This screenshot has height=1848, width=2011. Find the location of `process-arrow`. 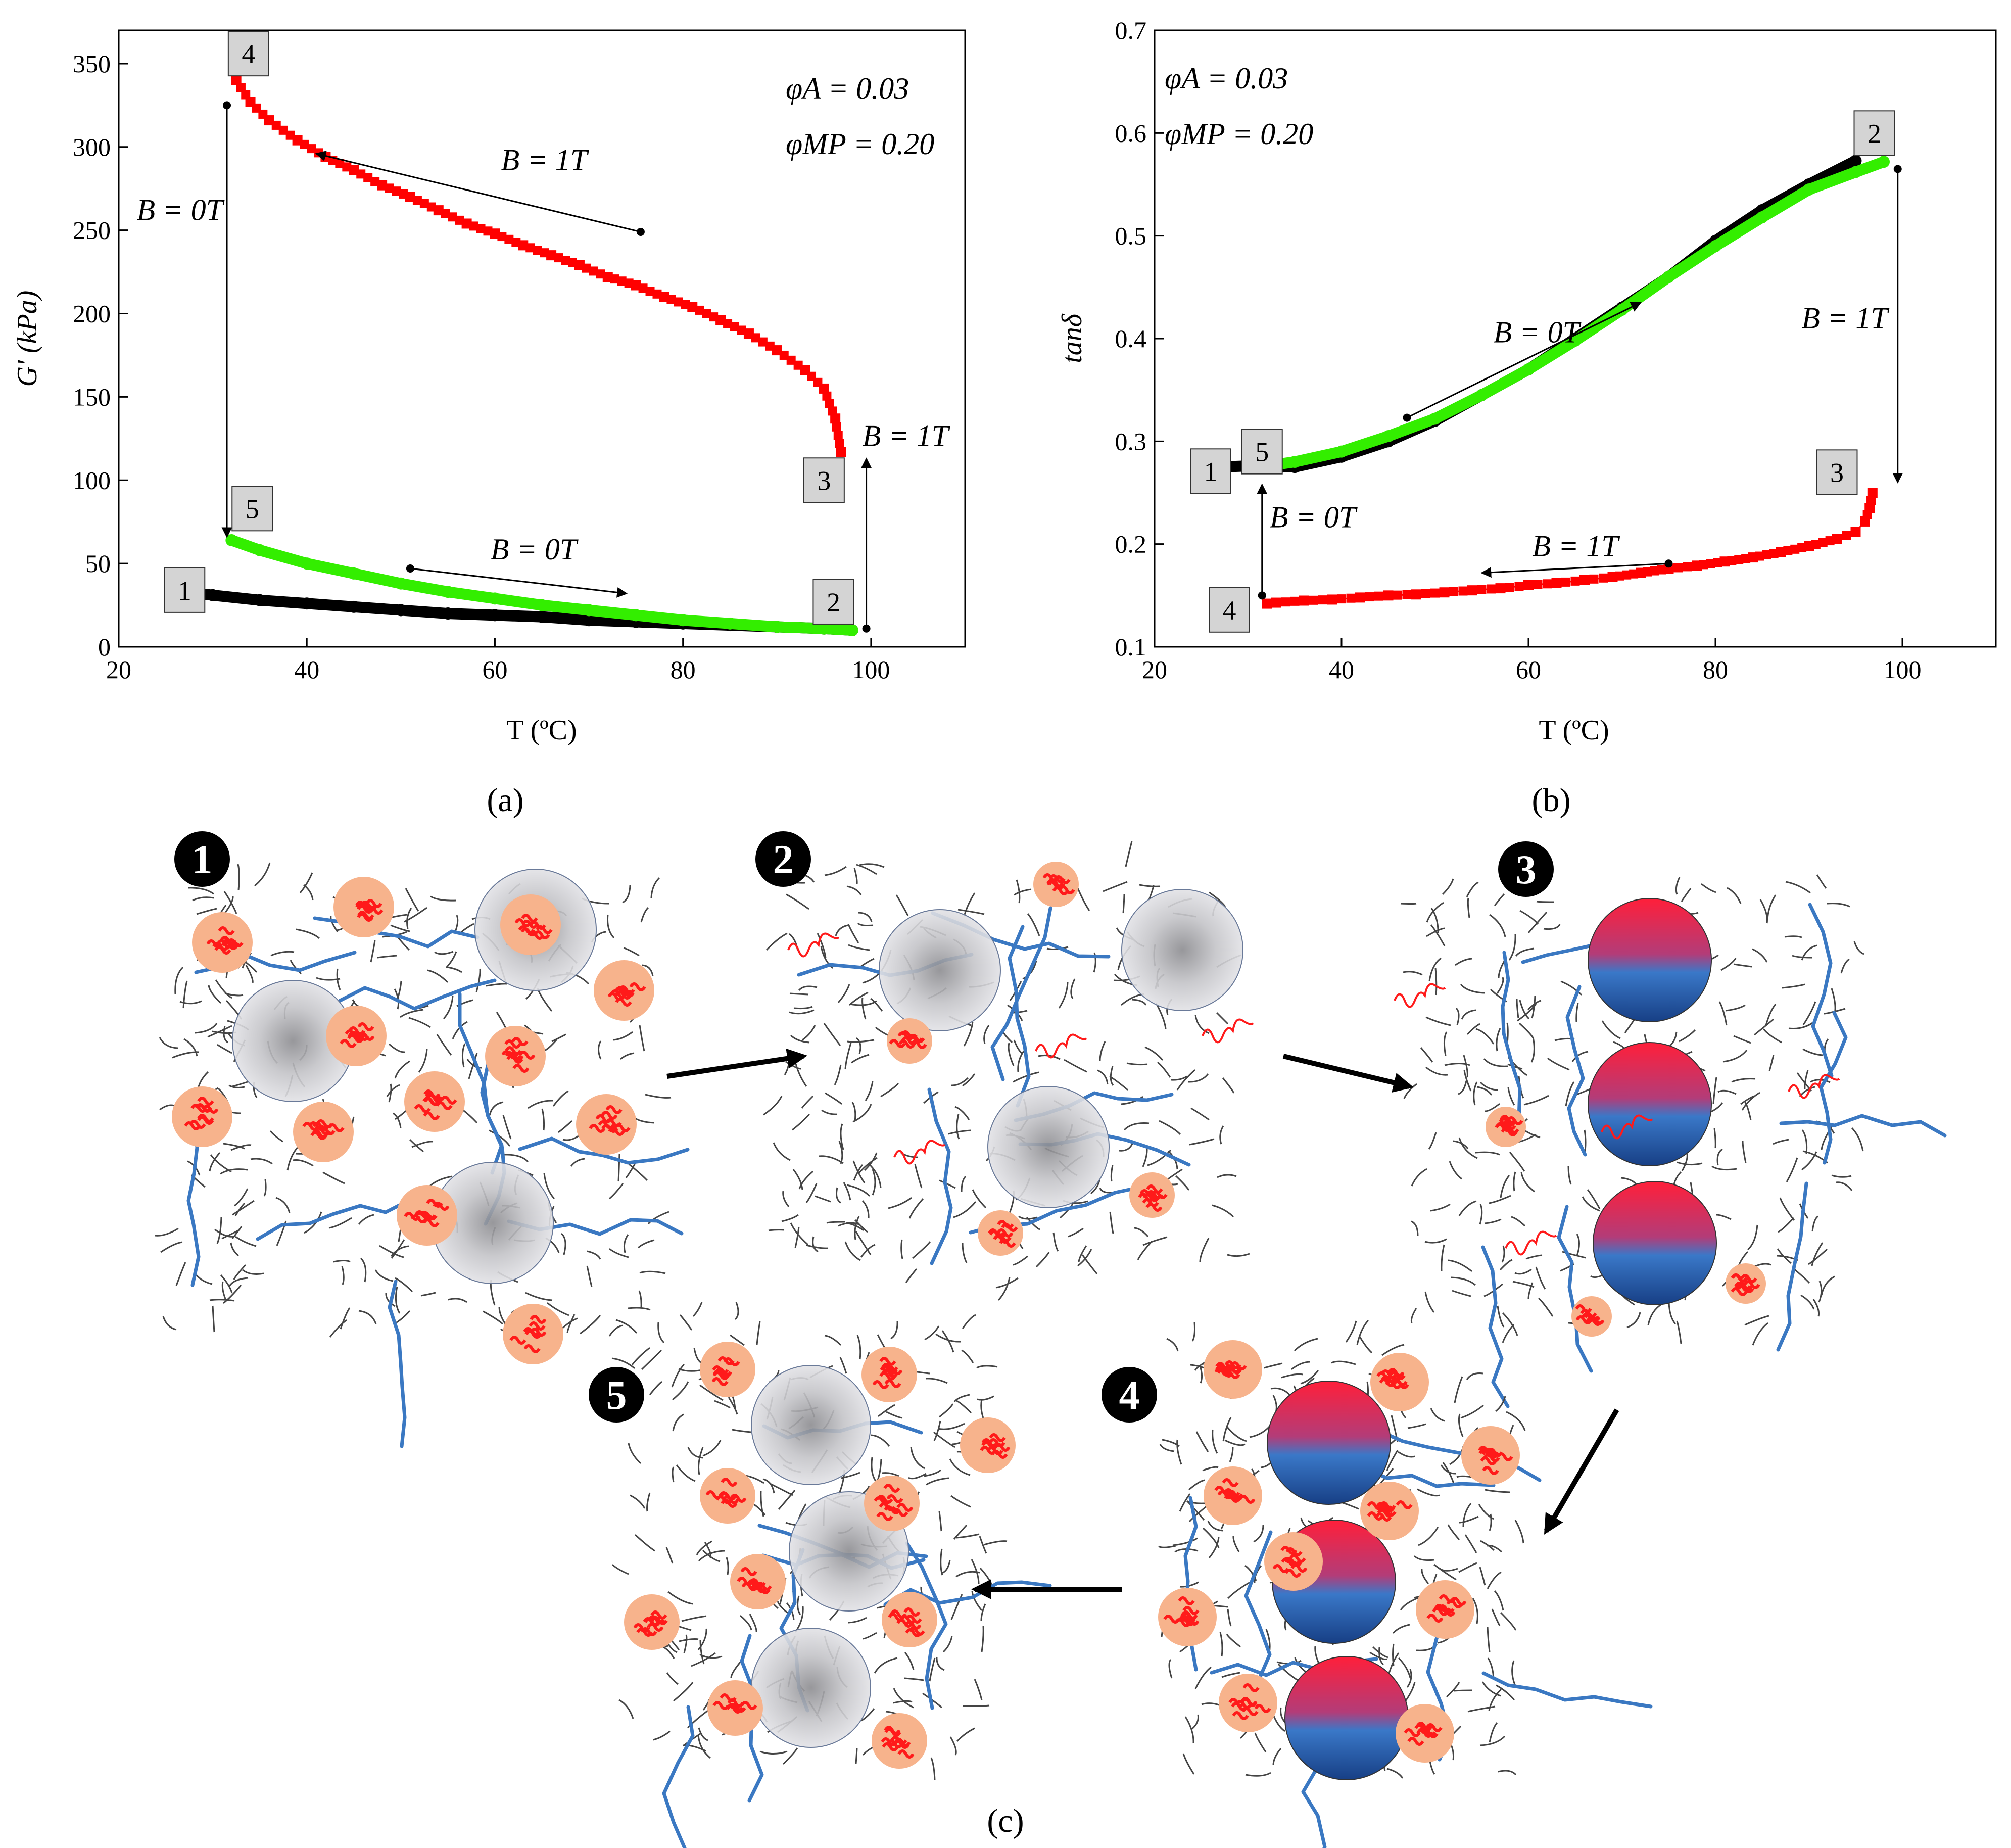

process-arrow is located at coordinates (736, 1063).